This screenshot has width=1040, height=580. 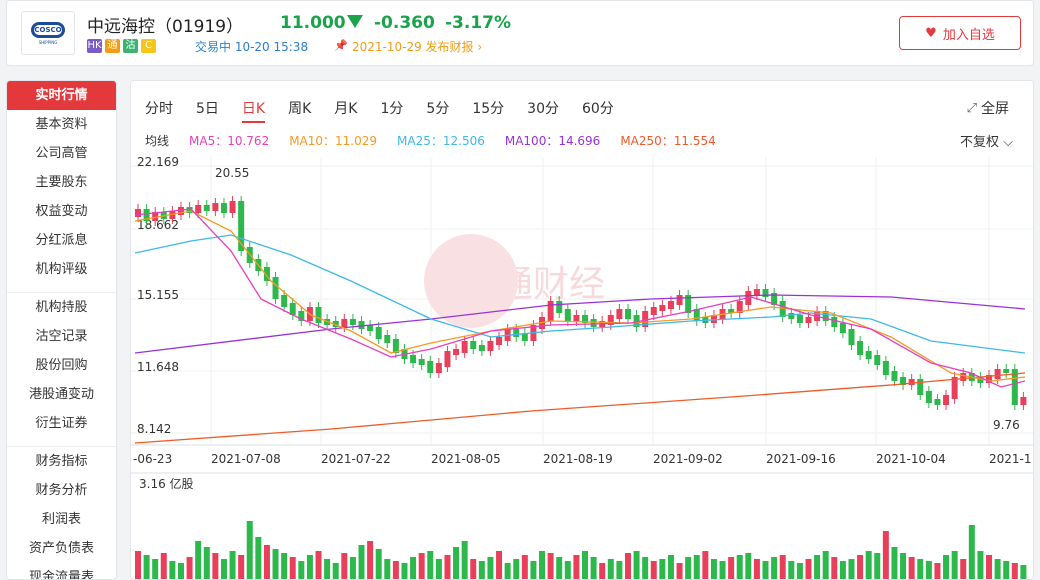 What do you see at coordinates (417, 47) in the screenshot?
I see `report-date-link: 2021-10-29 发布财报 ›` at bounding box center [417, 47].